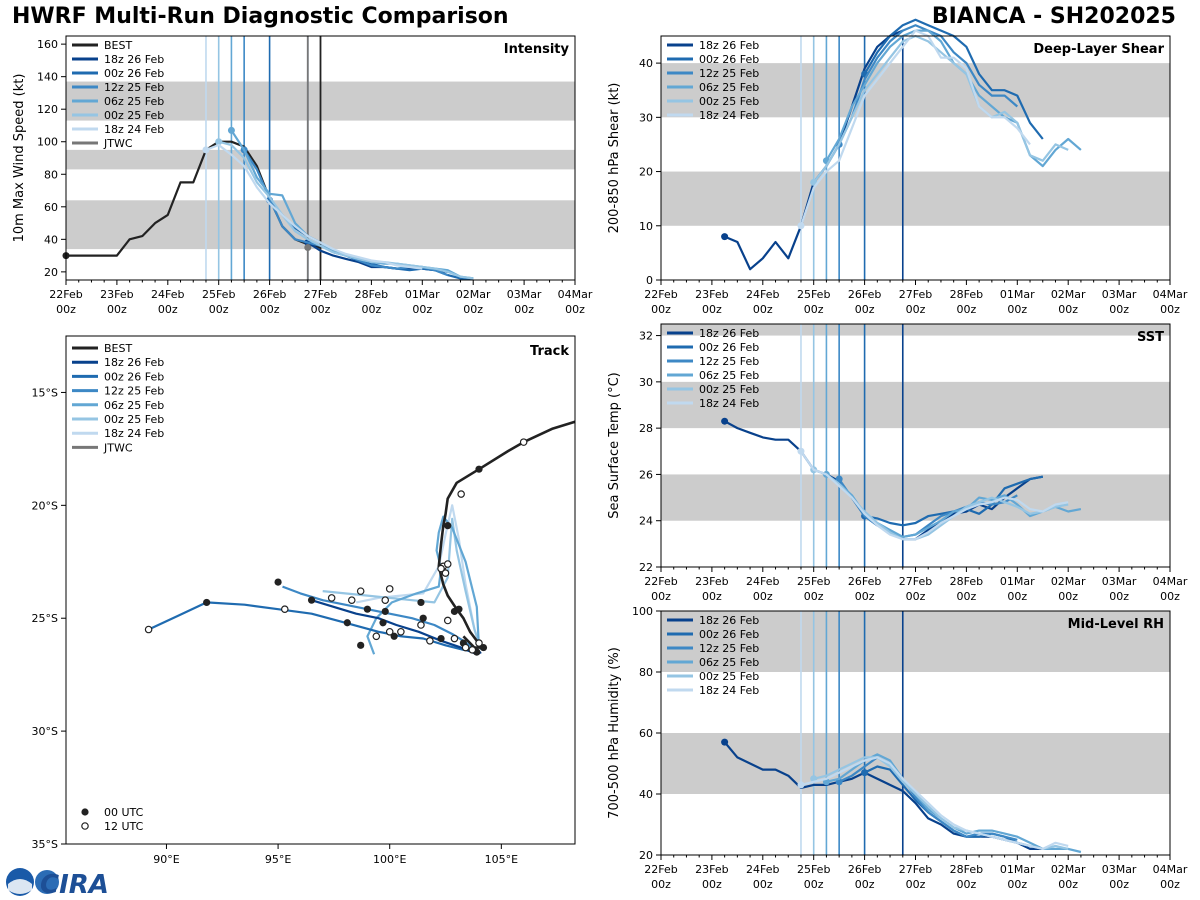  I want to click on sst-xtick-label: 28Feb, so click(966, 581).